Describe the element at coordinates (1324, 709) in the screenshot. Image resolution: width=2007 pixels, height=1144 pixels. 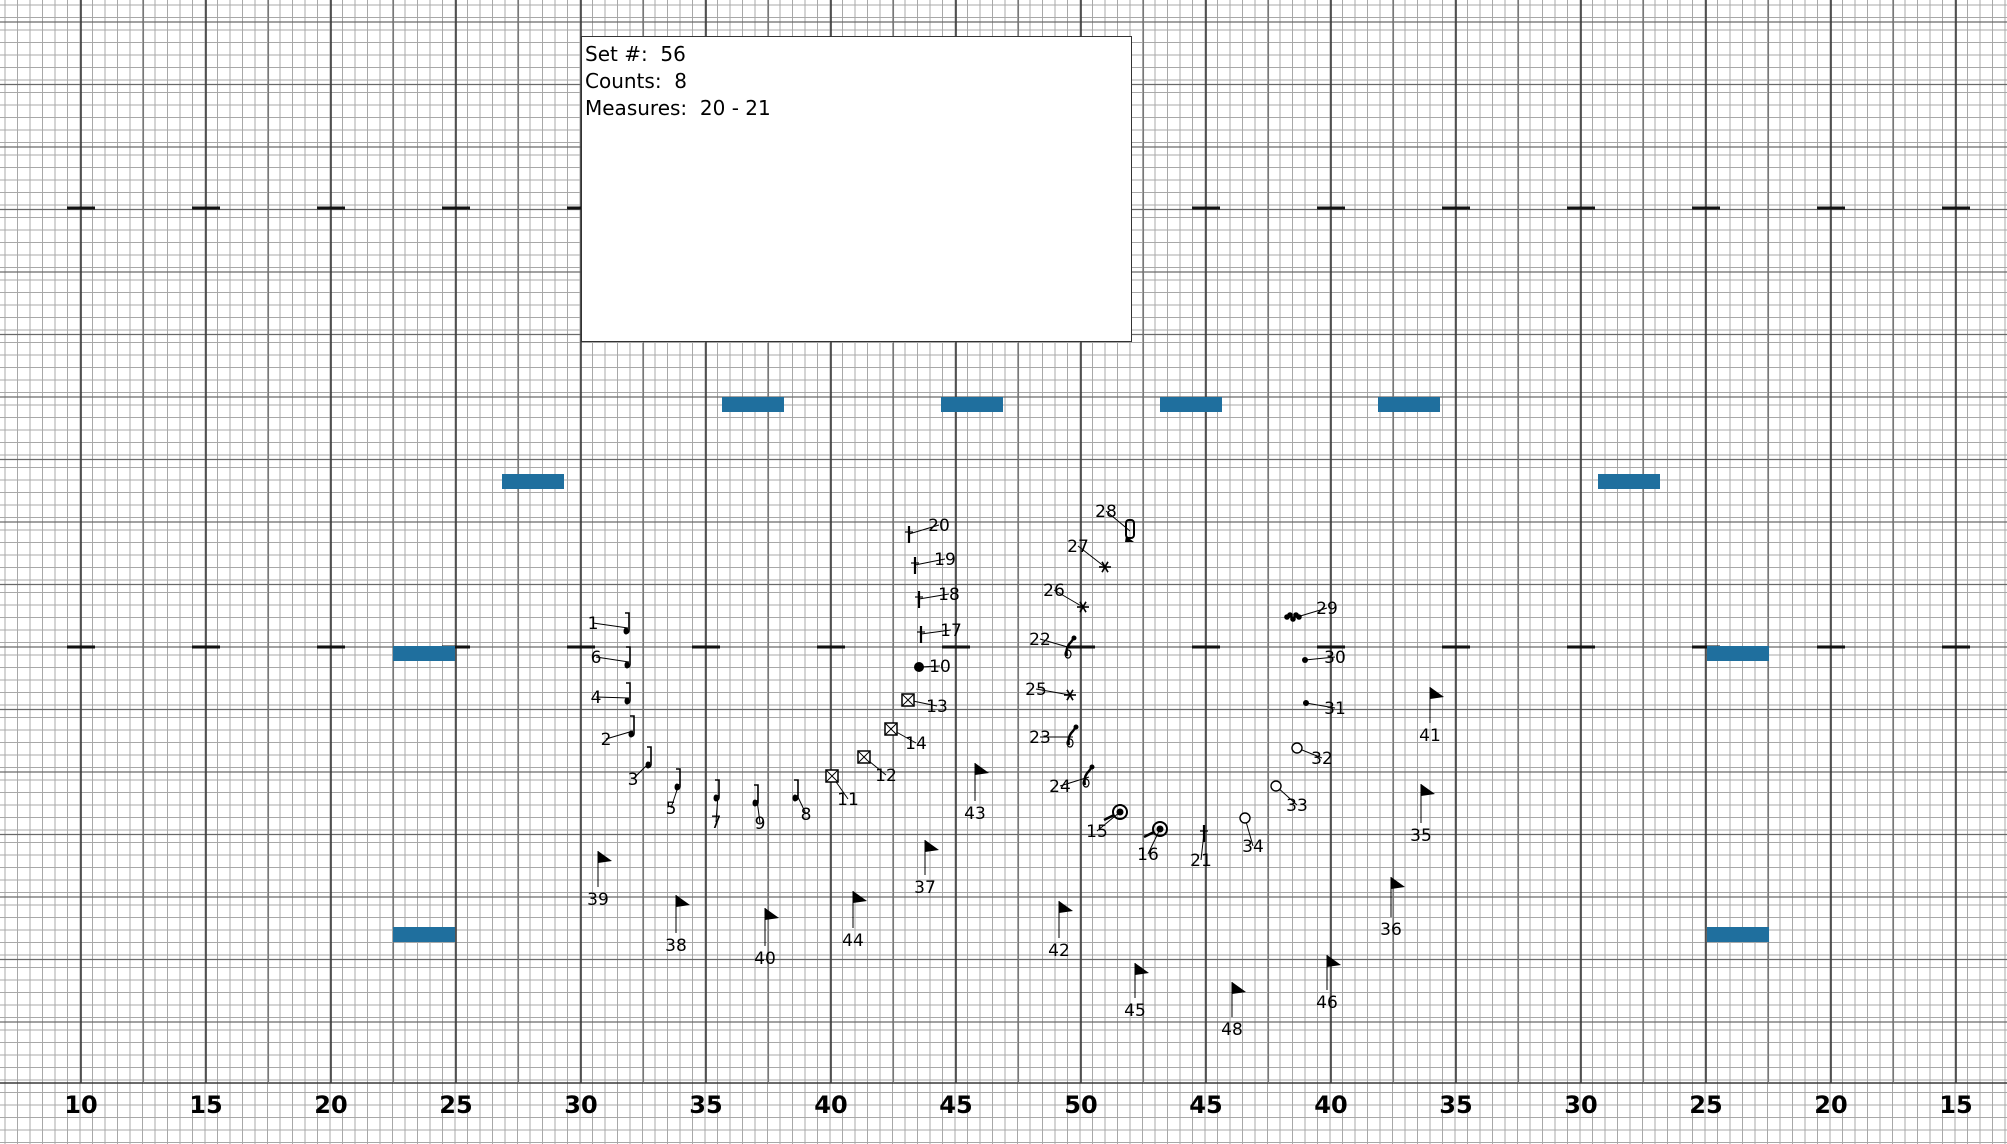
I see `performer-31: 31` at that location.